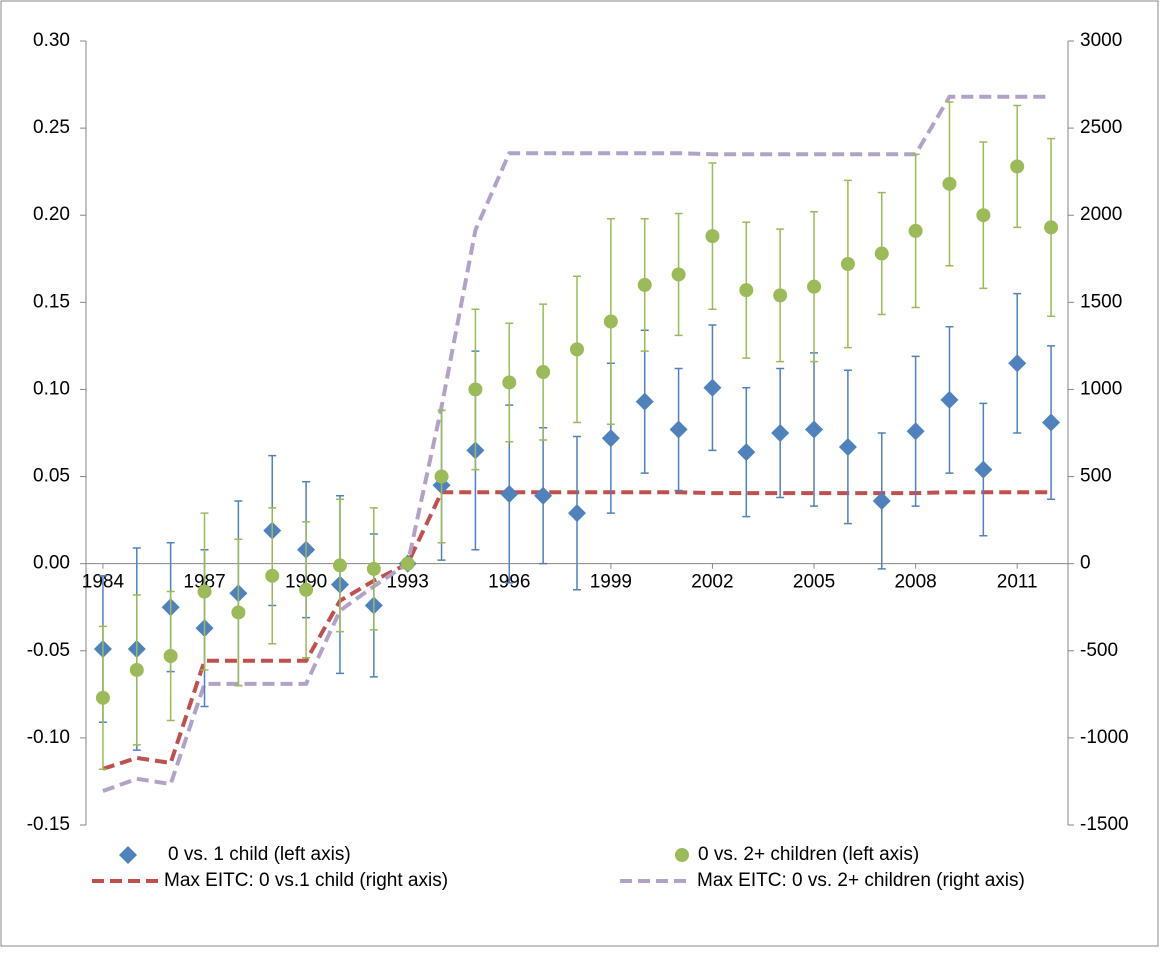 Image resolution: width=1161 pixels, height=954 pixels. What do you see at coordinates (51, 214) in the screenshot?
I see `y-tick-label: 0.20` at bounding box center [51, 214].